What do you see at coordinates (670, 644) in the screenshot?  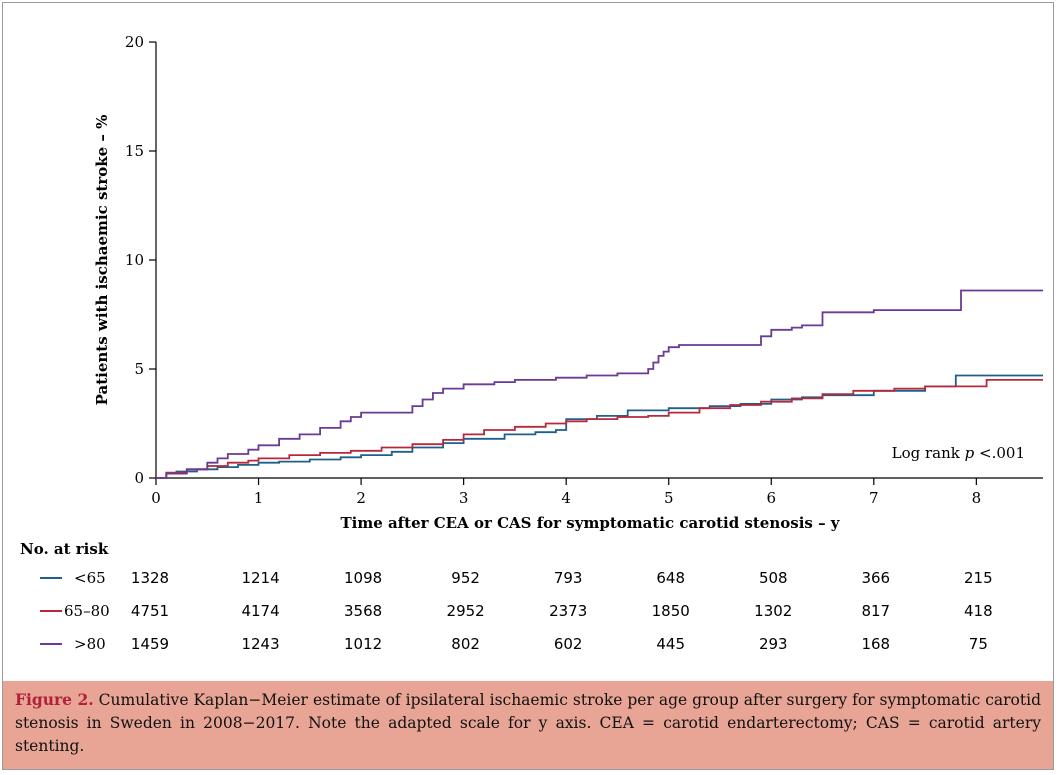 I see `risk-count: 445` at bounding box center [670, 644].